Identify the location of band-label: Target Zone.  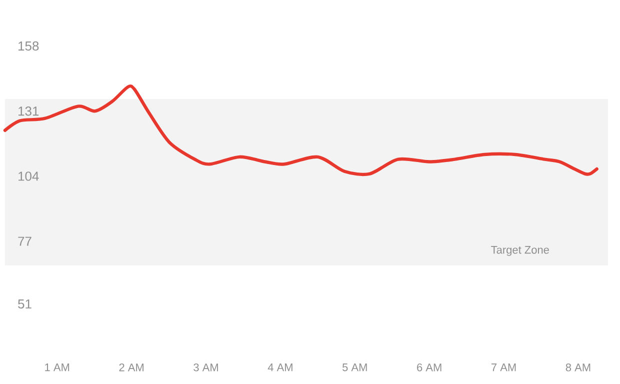
(520, 251).